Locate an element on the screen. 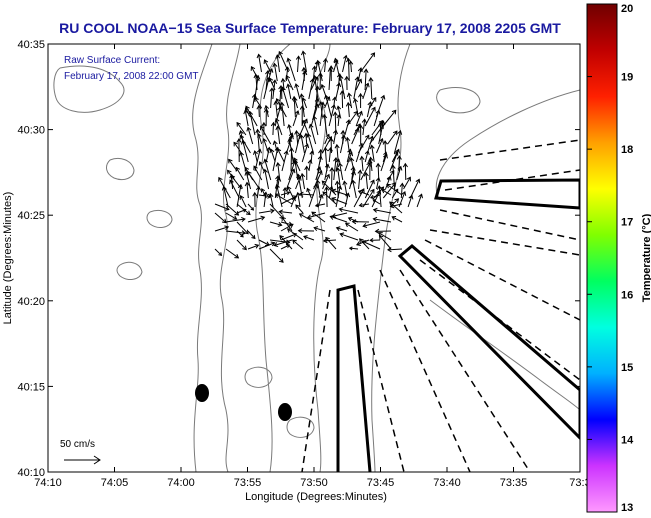 This screenshot has height=518, width=651. colorbar-tick-label: 13 is located at coordinates (627, 508).